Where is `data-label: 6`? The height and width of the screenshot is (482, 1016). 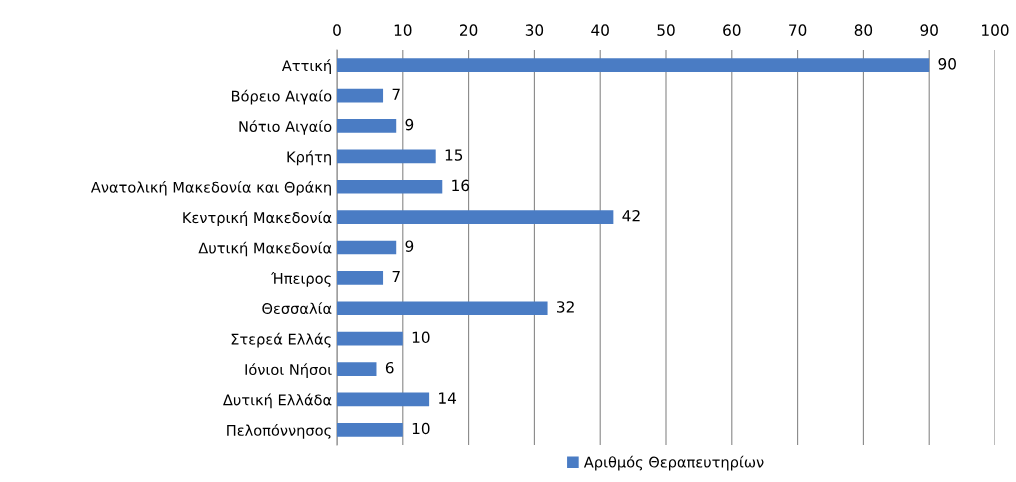 data-label: 6 is located at coordinates (389, 367).